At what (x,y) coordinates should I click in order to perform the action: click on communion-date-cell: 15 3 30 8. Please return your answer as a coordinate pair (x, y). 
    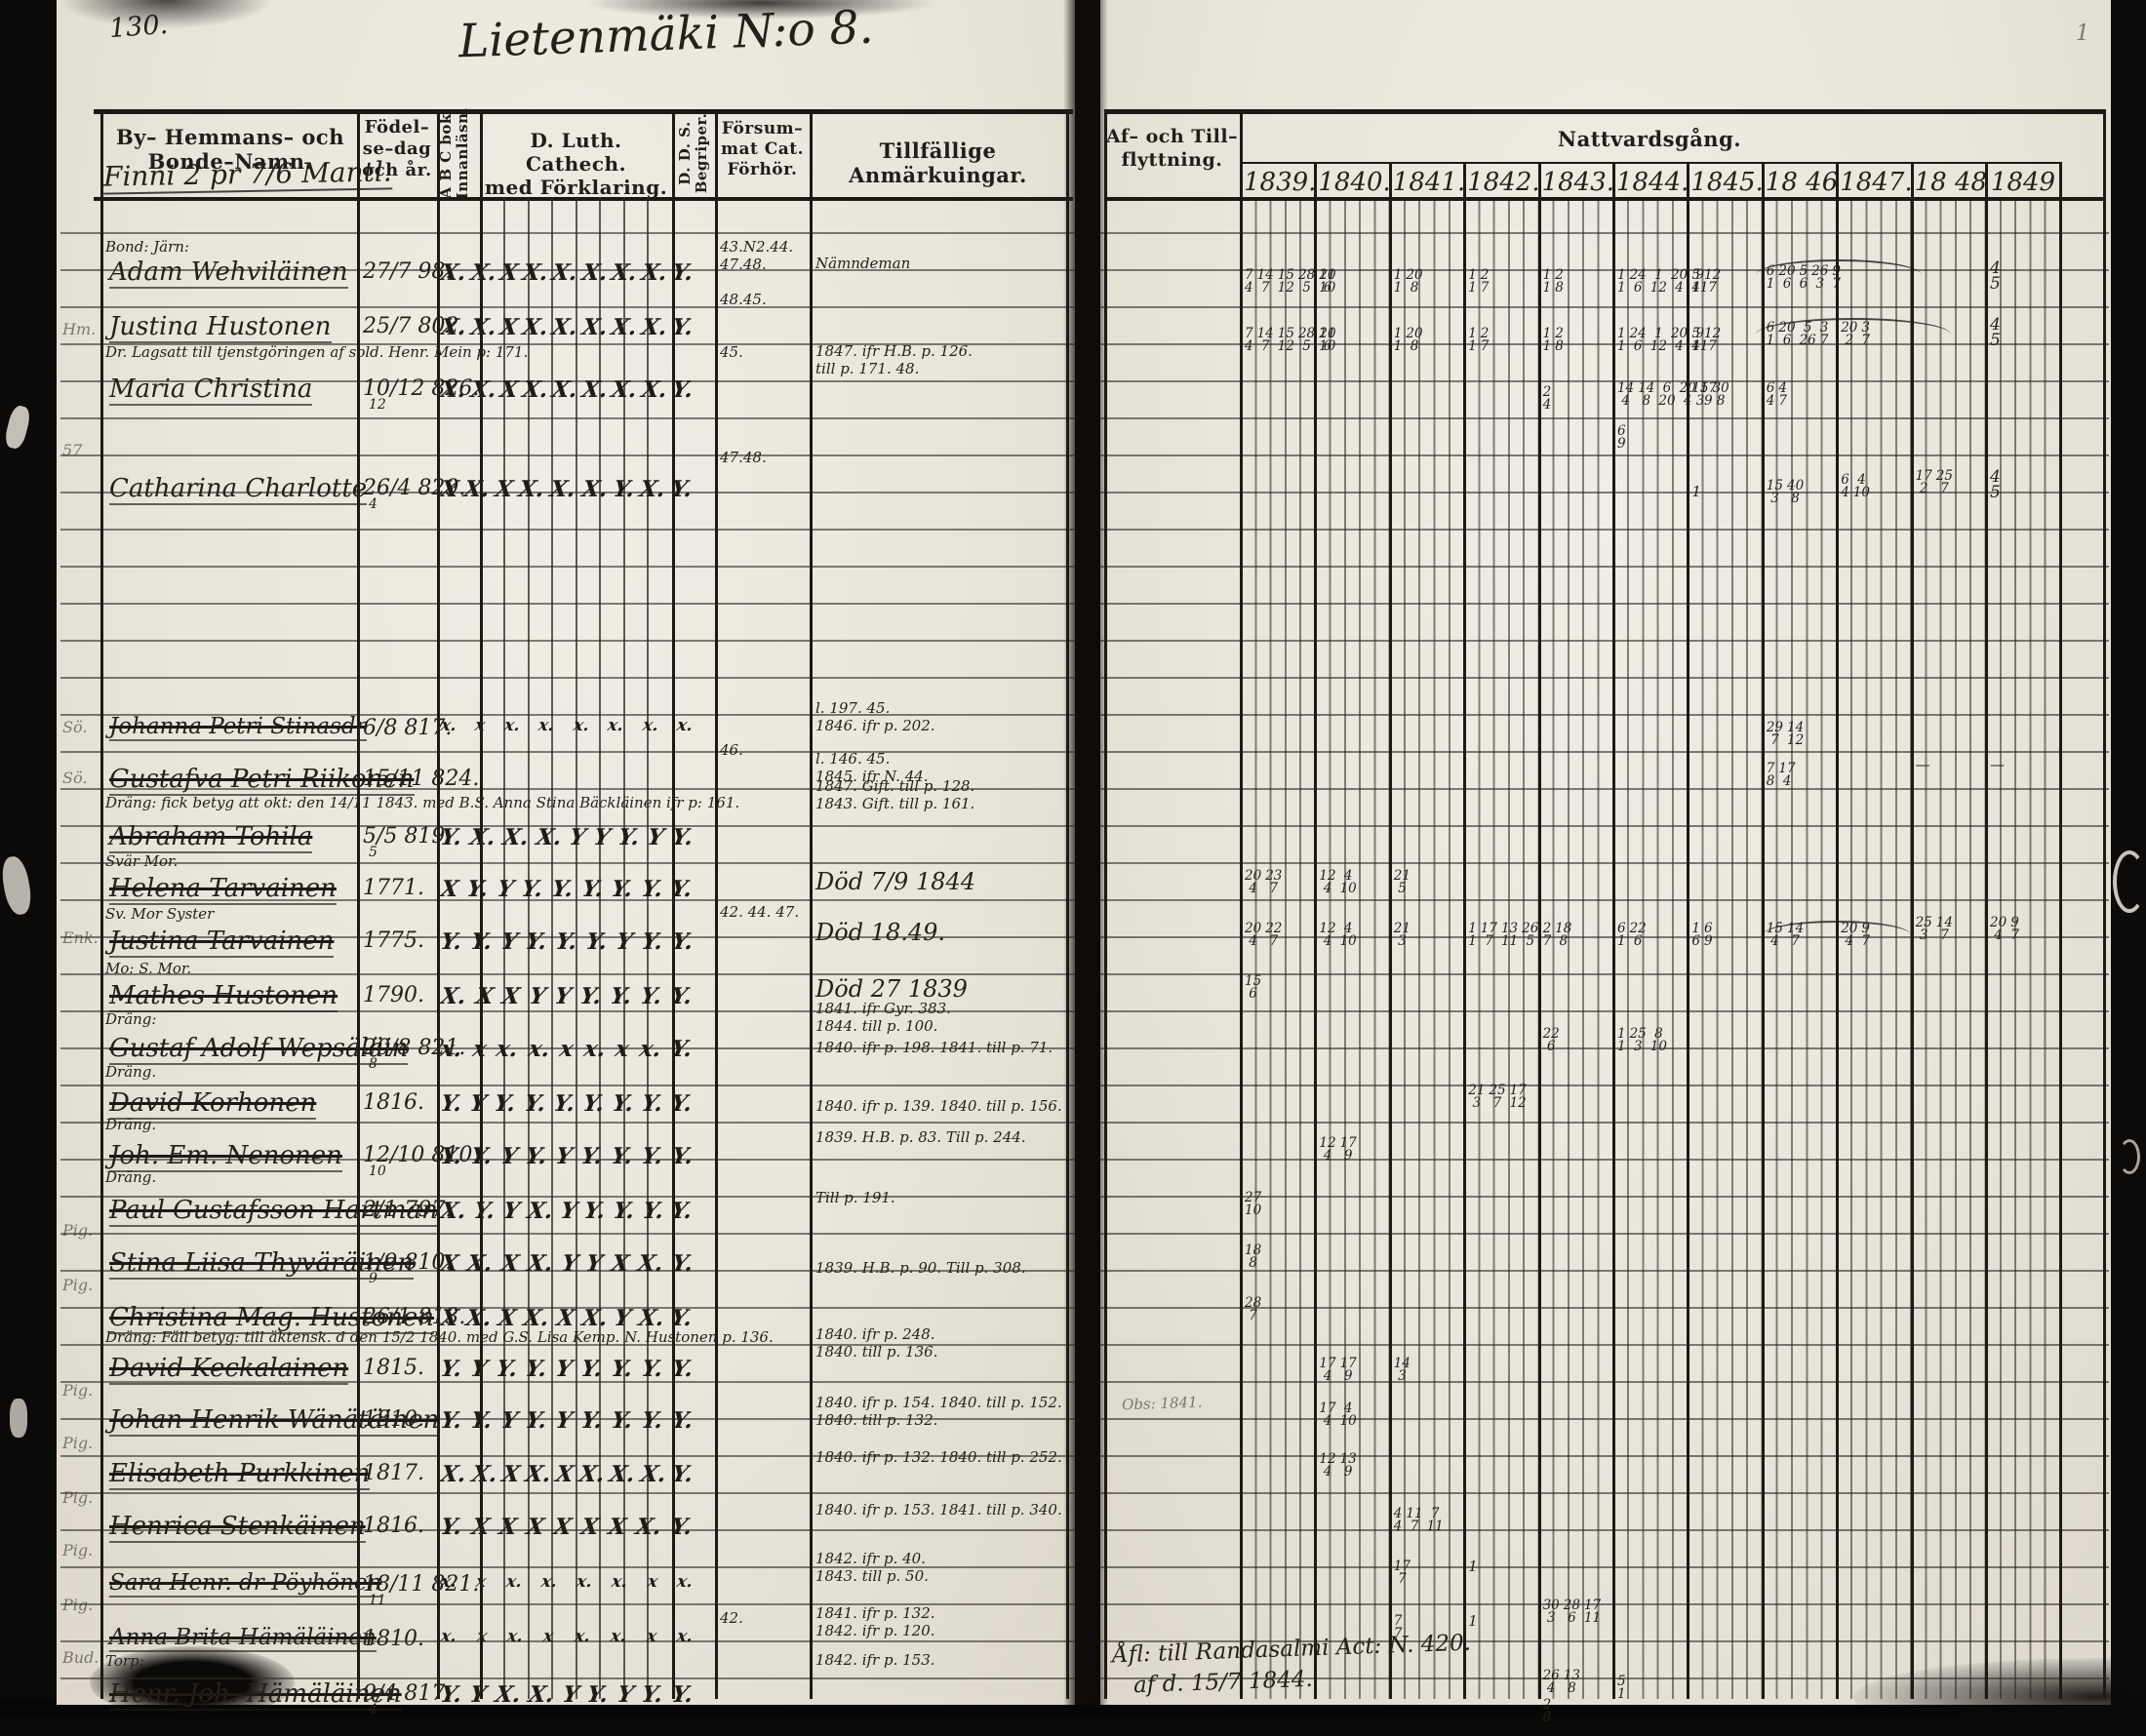
    Looking at the image, I should click on (1710, 394).